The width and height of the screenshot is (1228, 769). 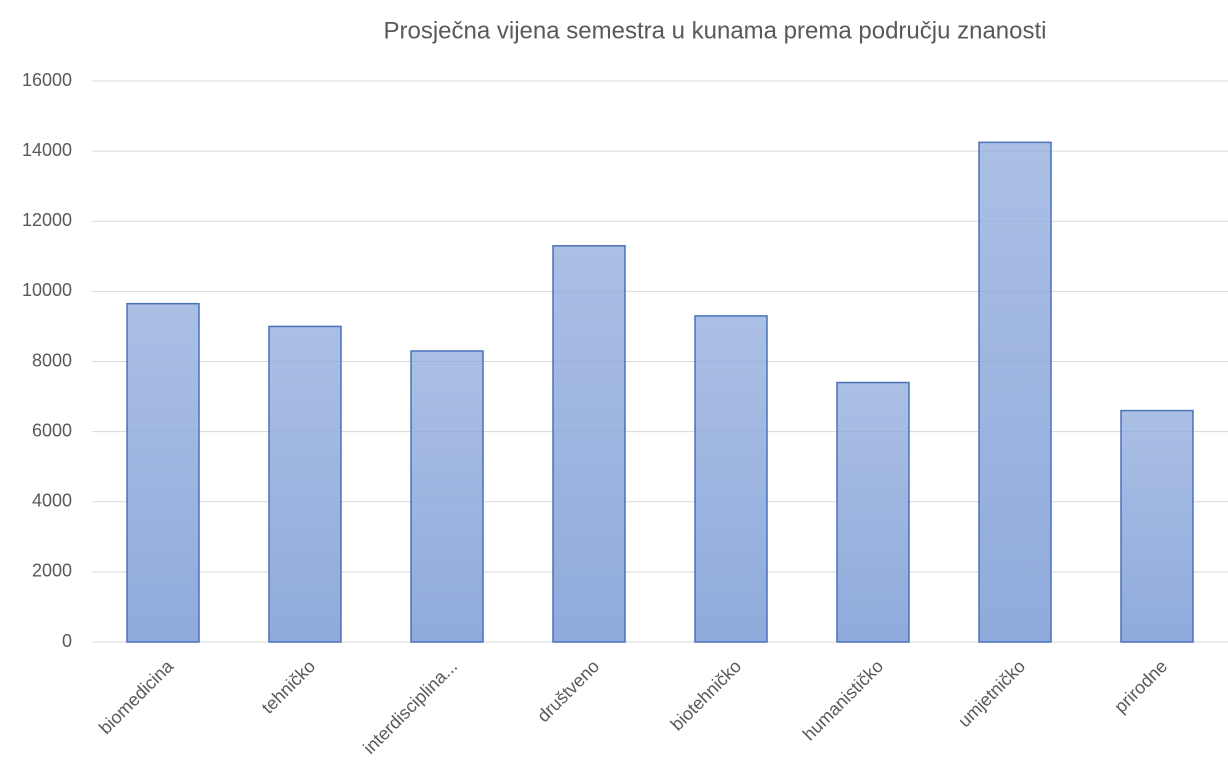 I want to click on y-tick-label: 6000, so click(x=52, y=430).